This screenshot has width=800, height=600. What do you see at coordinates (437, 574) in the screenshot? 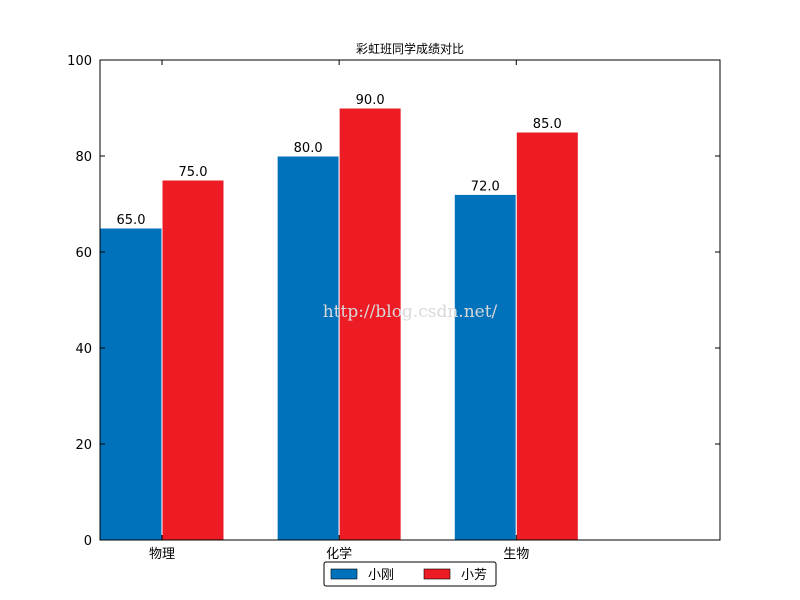
I see `legend-swatch-xiaofang` at bounding box center [437, 574].